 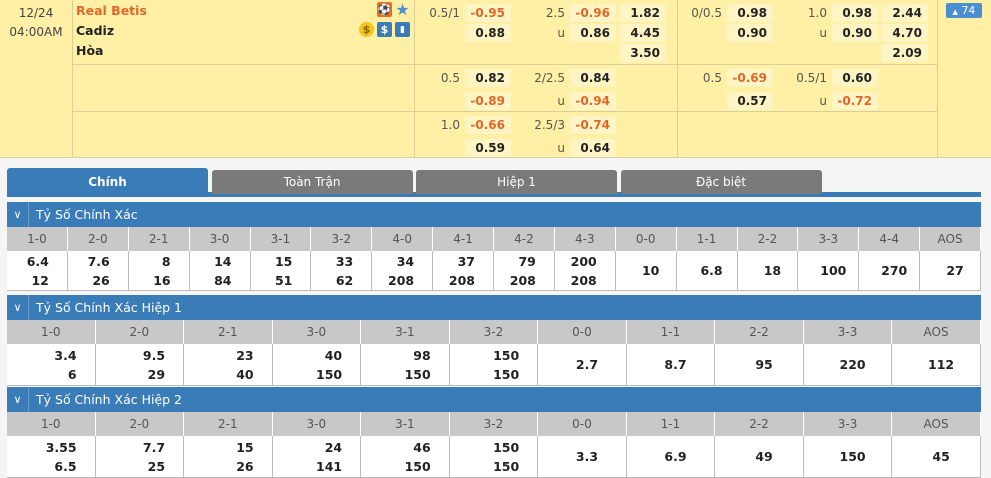 What do you see at coordinates (593, 78) in the screenshot?
I see `odds-value: 0.84` at bounding box center [593, 78].